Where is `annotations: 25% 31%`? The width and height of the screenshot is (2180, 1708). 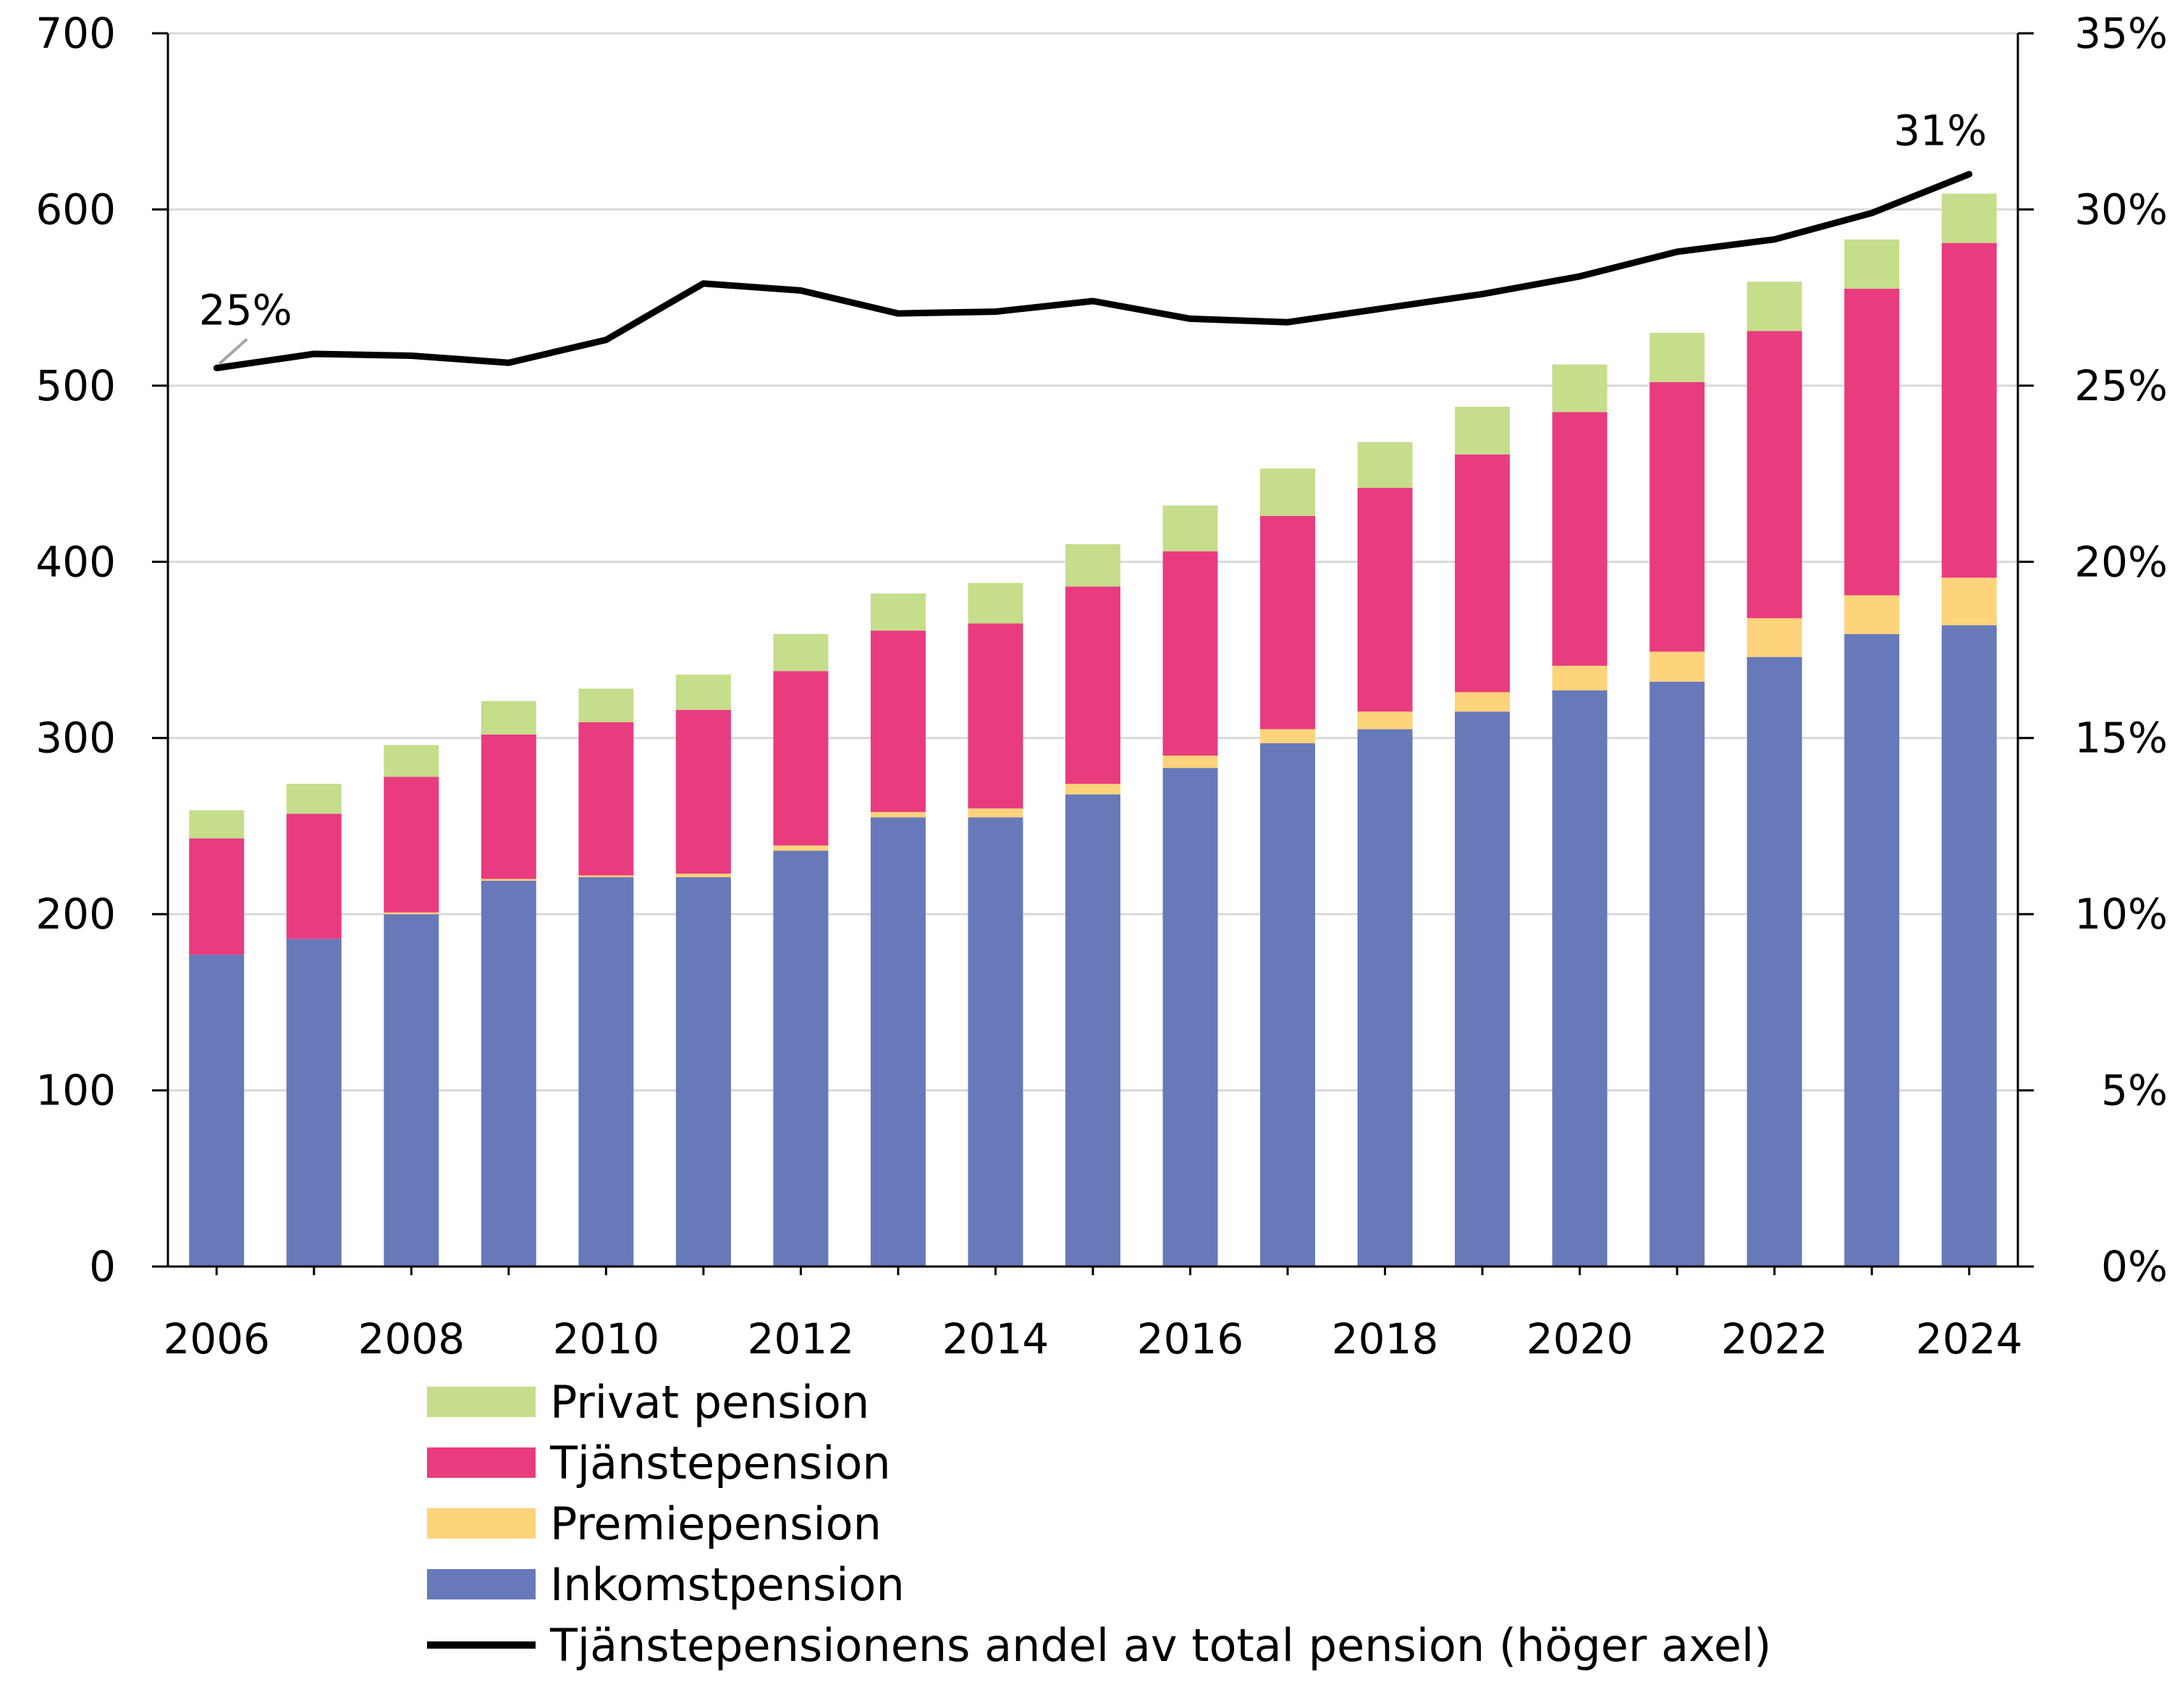
annotations: 25% 31% is located at coordinates (1093, 235).